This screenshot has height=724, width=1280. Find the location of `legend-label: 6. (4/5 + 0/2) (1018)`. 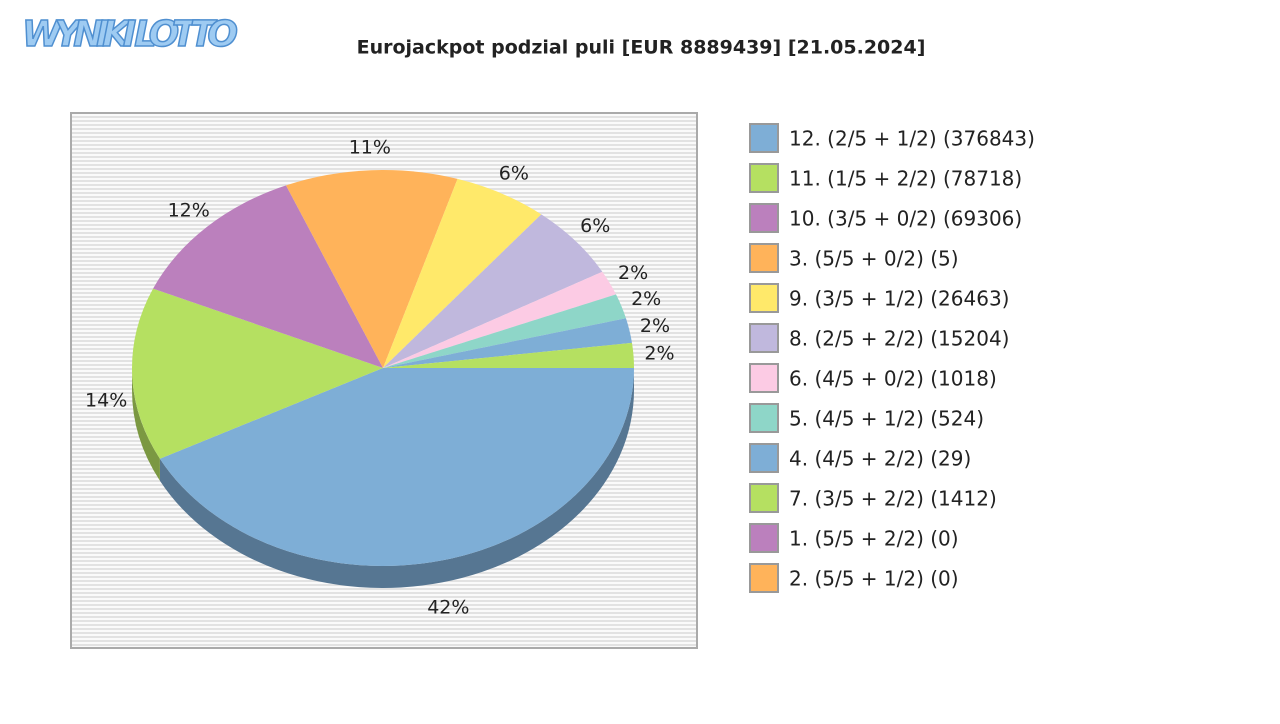

legend-label: 6. (4/5 + 0/2) (1018) is located at coordinates (893, 379).